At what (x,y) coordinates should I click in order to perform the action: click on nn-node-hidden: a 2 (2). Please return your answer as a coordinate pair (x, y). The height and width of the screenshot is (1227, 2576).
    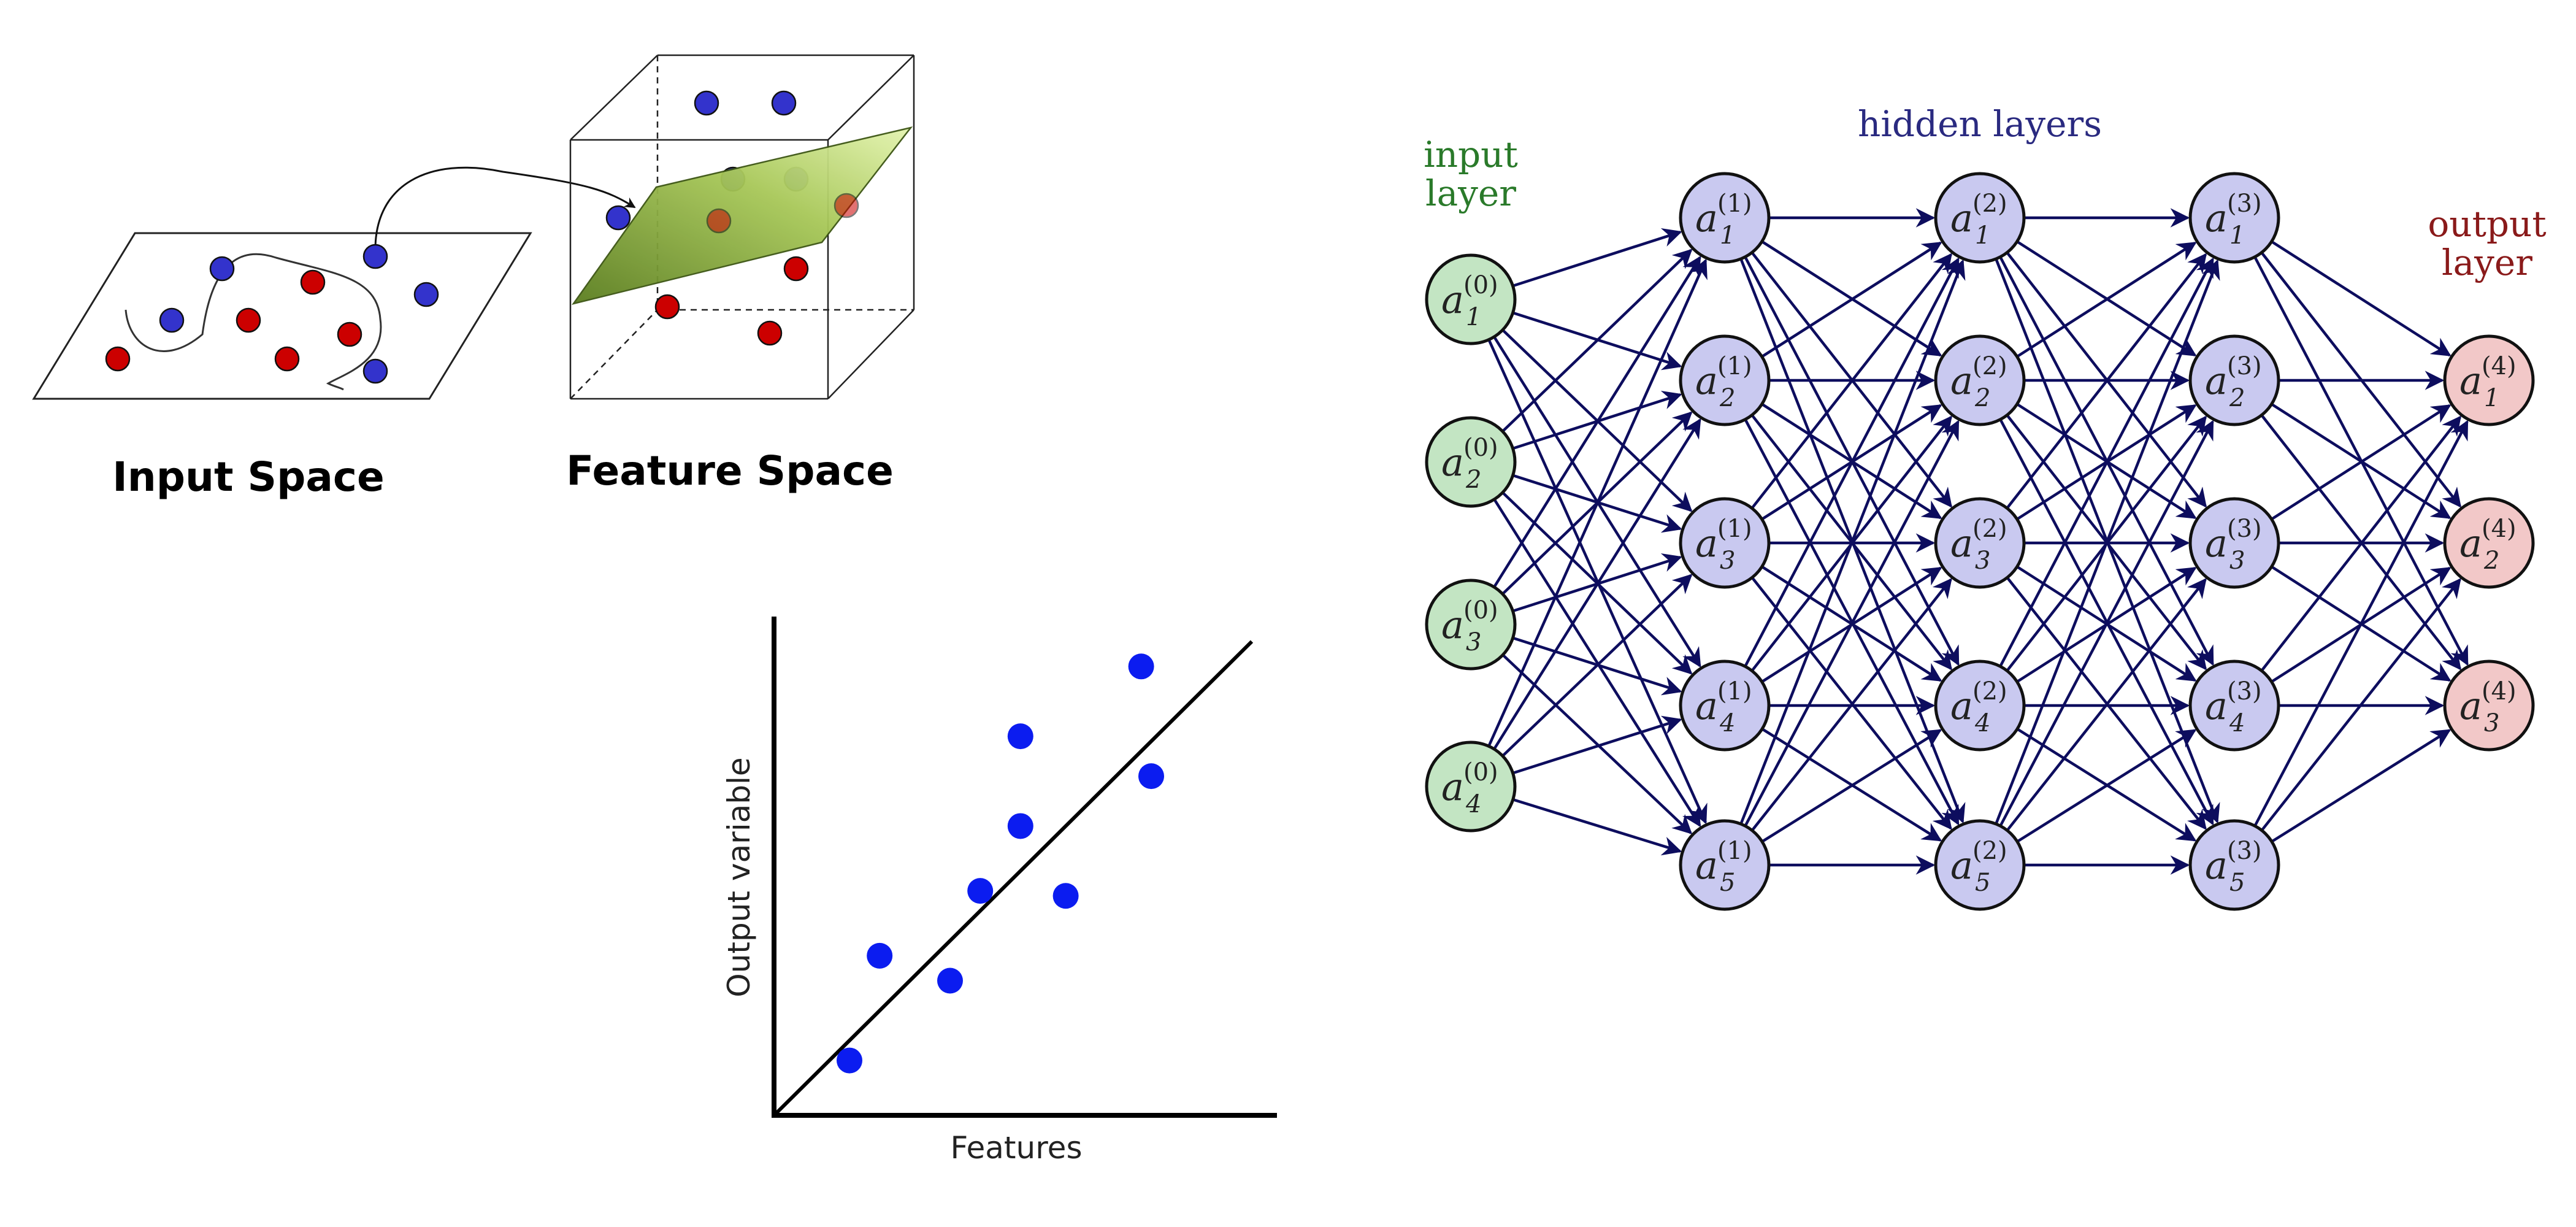
    Looking at the image, I should click on (1980, 380).